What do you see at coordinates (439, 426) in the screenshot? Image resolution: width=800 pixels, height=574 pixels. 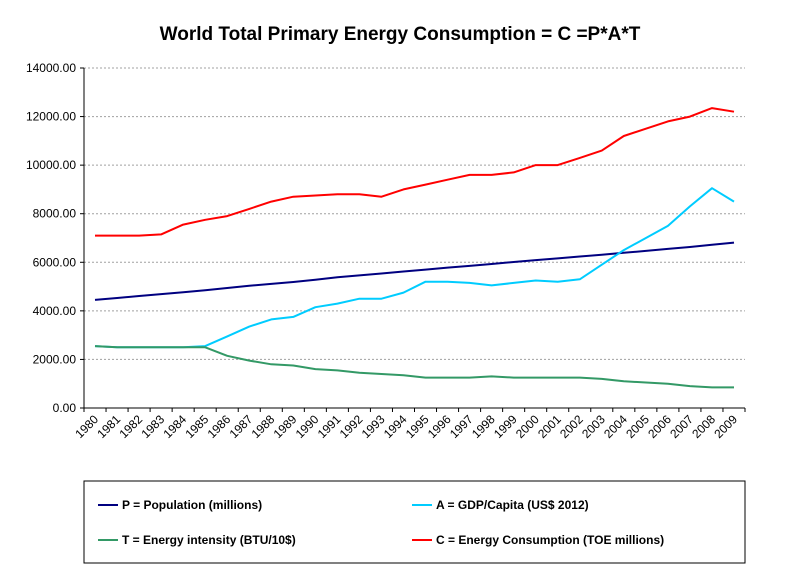 I see `x-tick-label: 1996` at bounding box center [439, 426].